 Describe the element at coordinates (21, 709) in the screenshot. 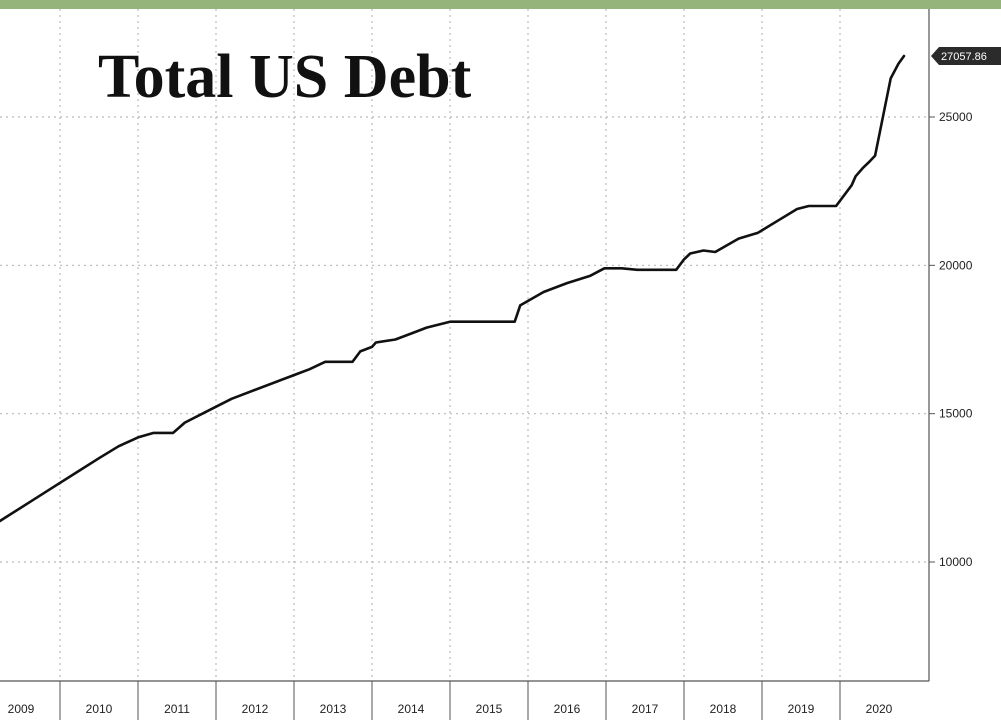

I see `x-tick-label: 2009` at that location.